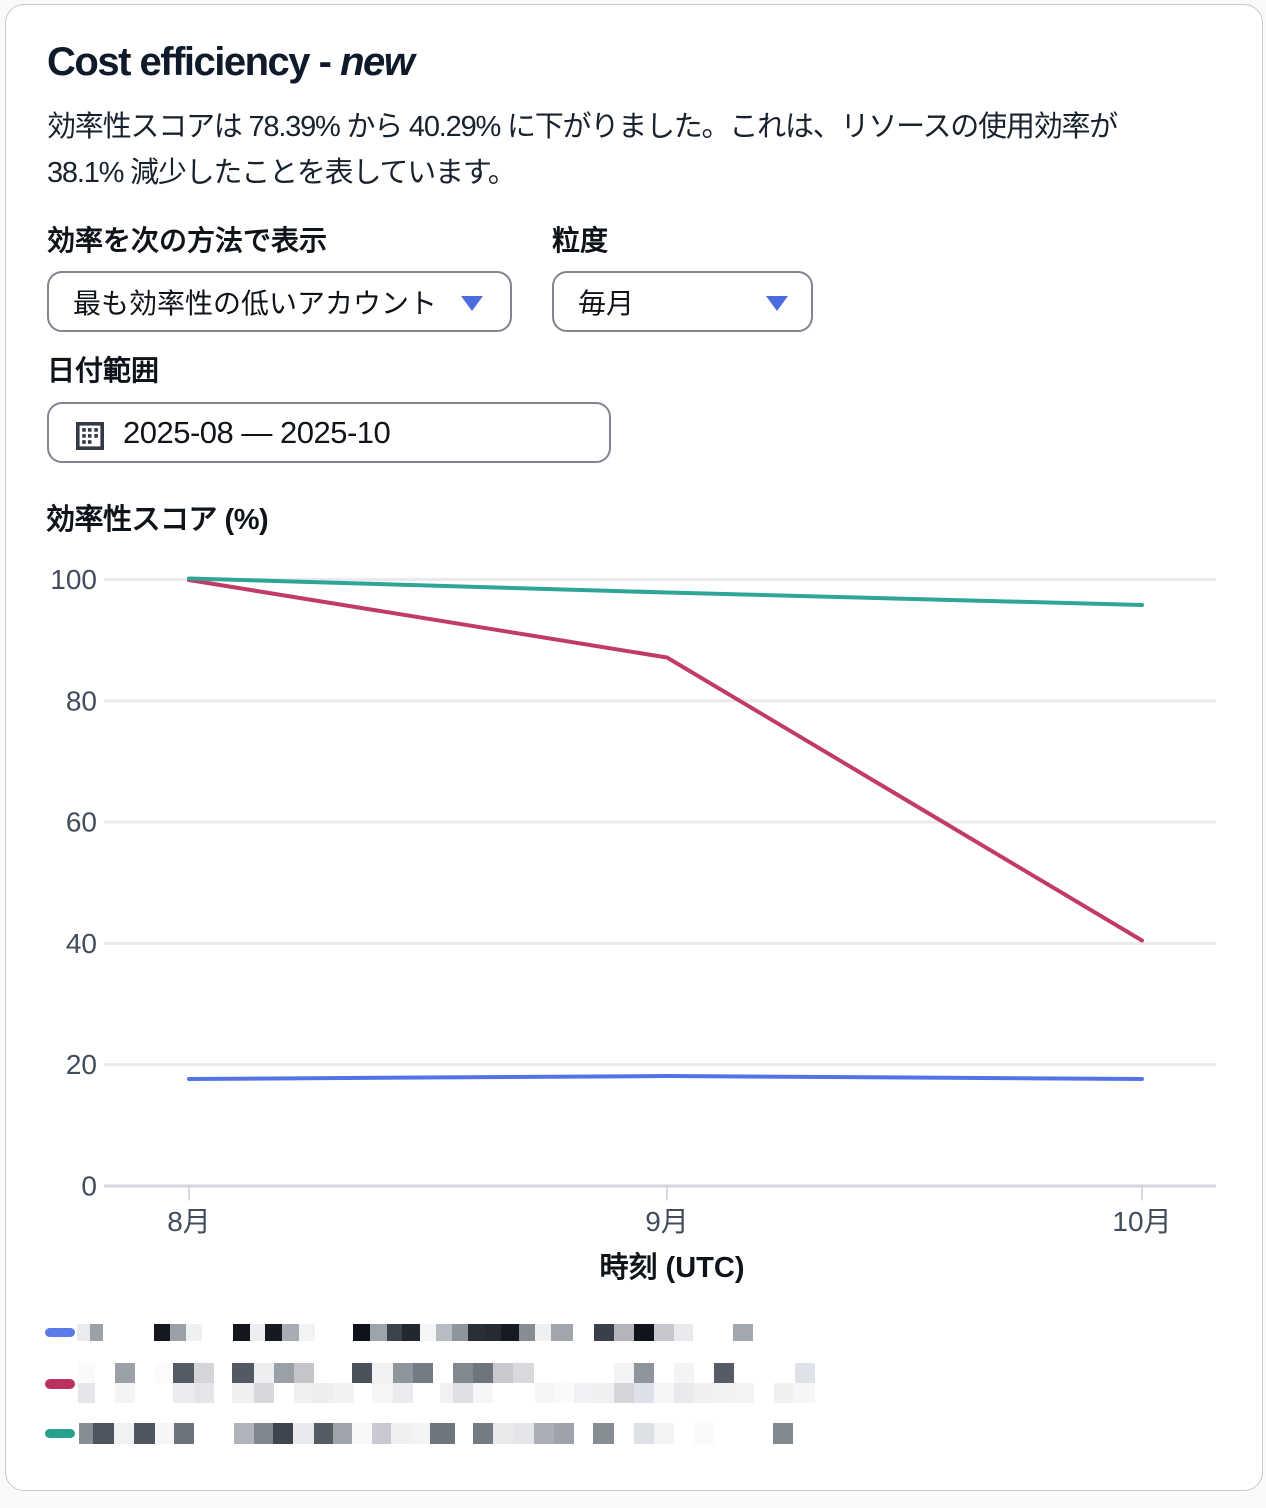 The height and width of the screenshot is (1508, 1266). I want to click on svg-text: 40, so click(81, 943).